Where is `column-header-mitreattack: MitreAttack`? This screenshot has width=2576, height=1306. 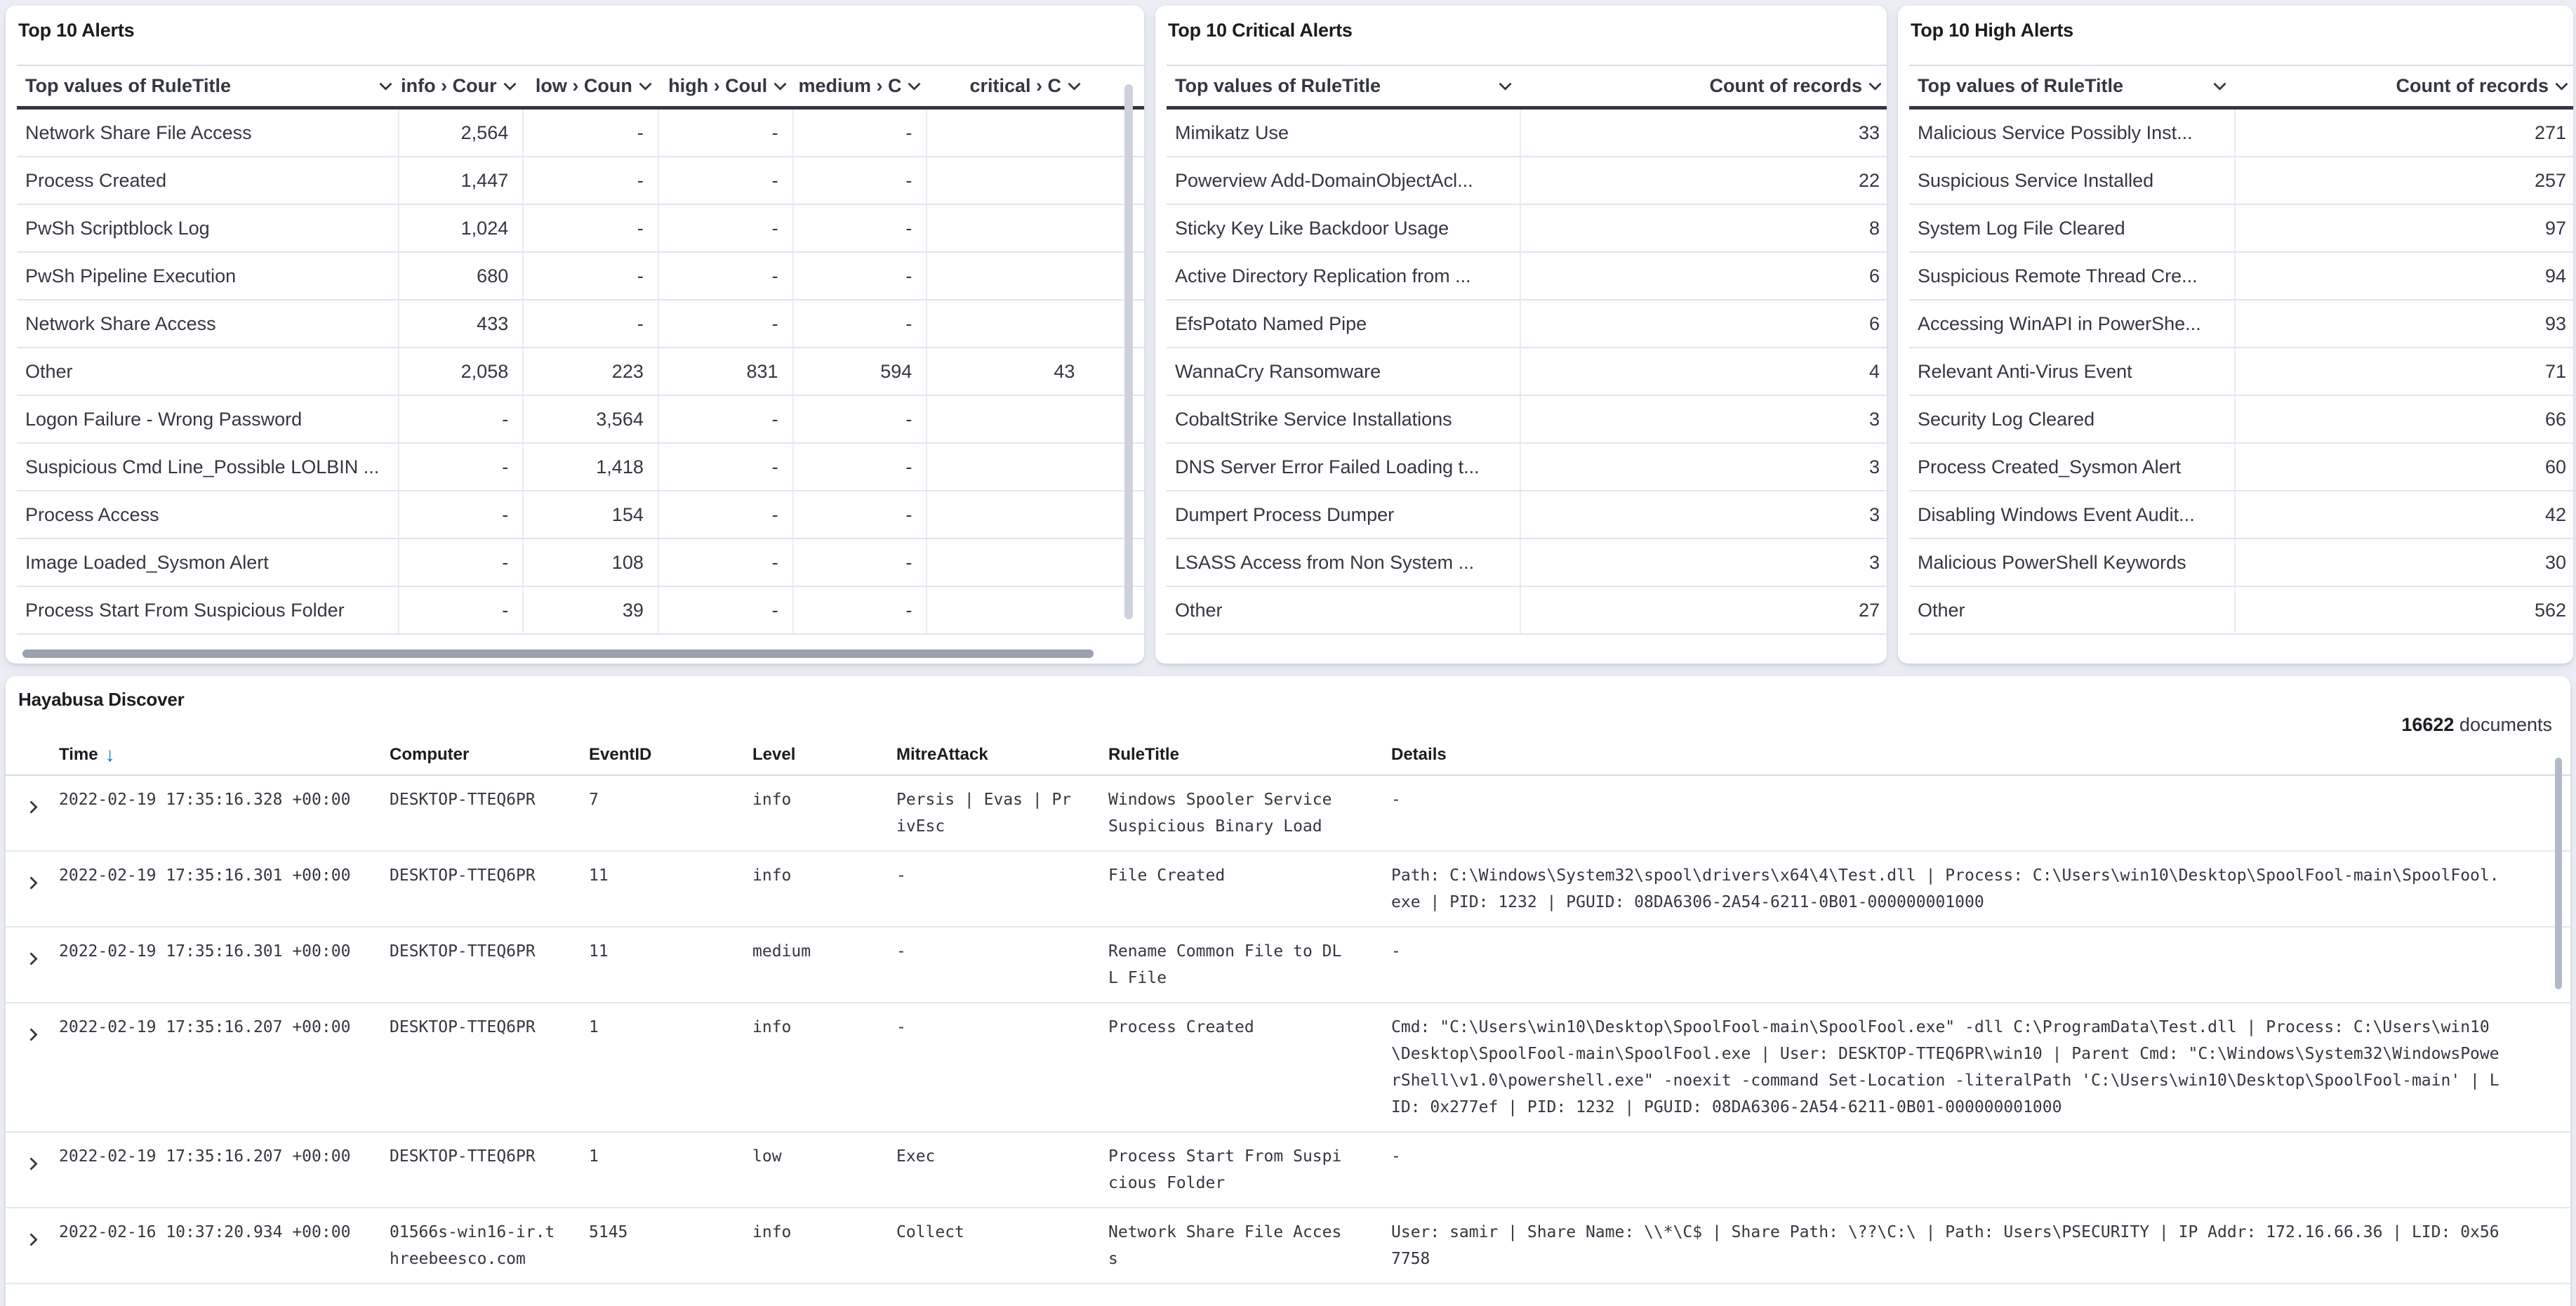 column-header-mitreattack: MitreAttack is located at coordinates (1002, 755).